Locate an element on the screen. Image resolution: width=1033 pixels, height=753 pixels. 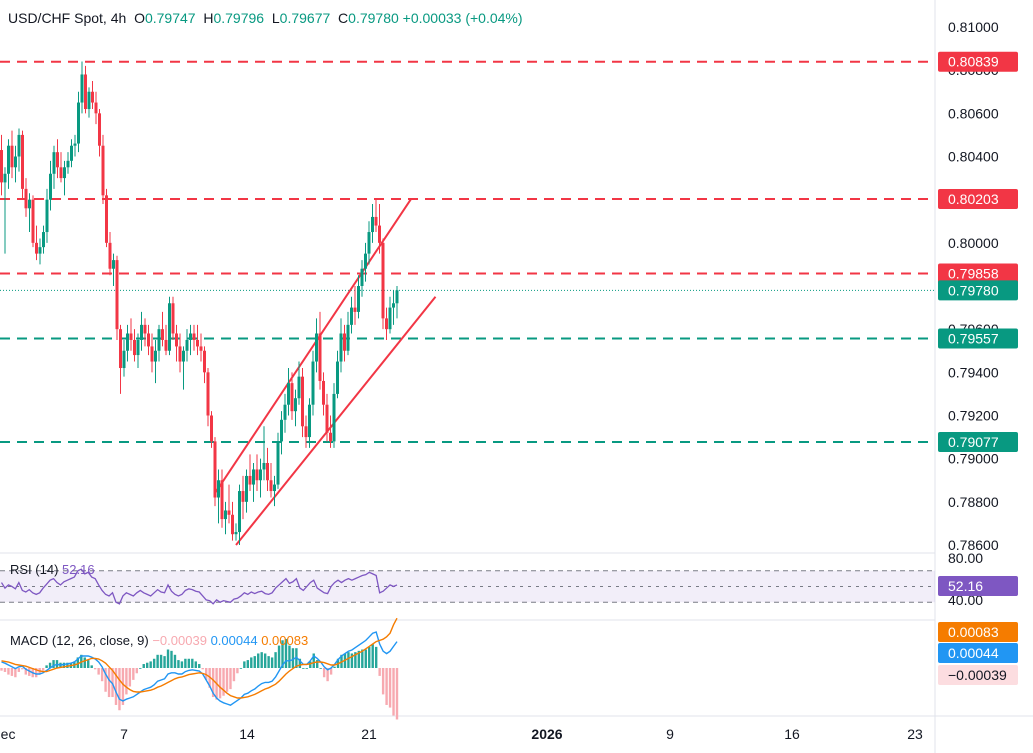
signal-line is located at coordinates (199, 658).